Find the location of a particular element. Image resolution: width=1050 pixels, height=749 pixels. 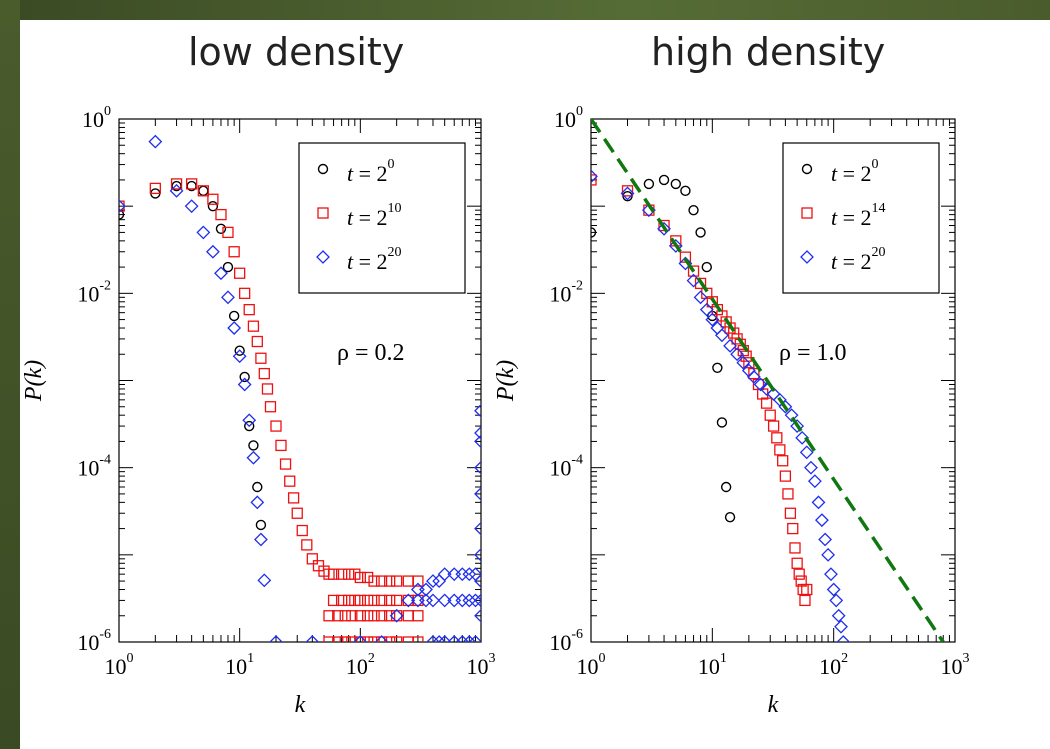

x-tick-label: 10¹ is located at coordinates (239, 665).